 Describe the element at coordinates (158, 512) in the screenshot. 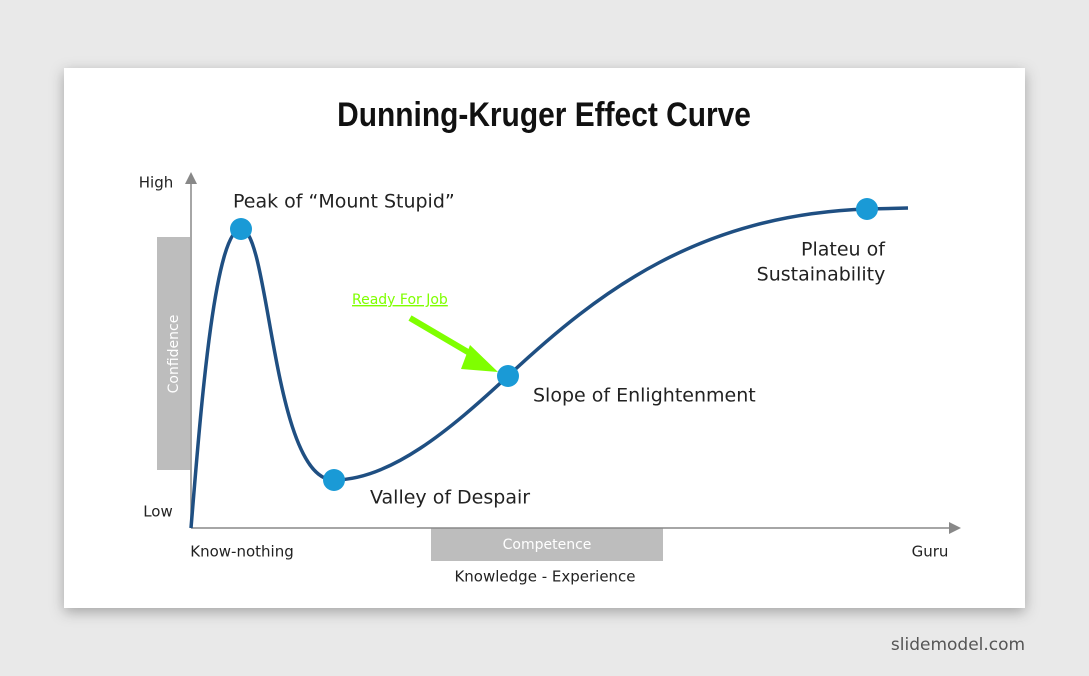

I see `low-label: Low` at that location.